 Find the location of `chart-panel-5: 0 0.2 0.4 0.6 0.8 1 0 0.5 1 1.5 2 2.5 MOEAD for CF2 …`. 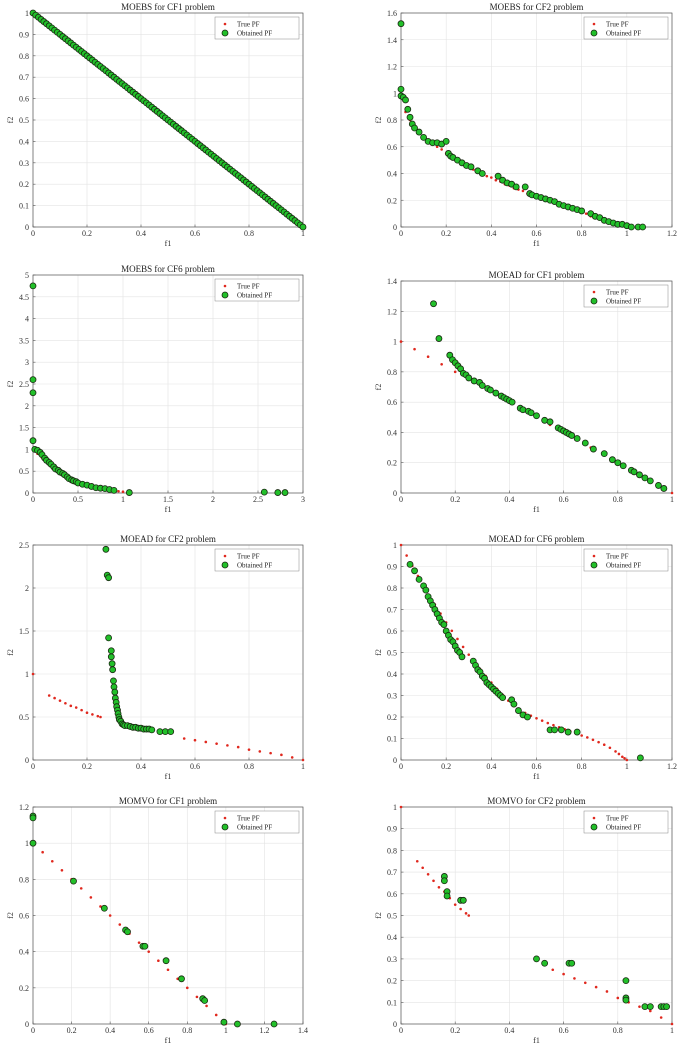

chart-panel-5: 0 0.2 0.4 0.6 0.8 1 0 0.5 1 1.5 2 2.5 MOEAD for CF2 … is located at coordinates (155, 657).